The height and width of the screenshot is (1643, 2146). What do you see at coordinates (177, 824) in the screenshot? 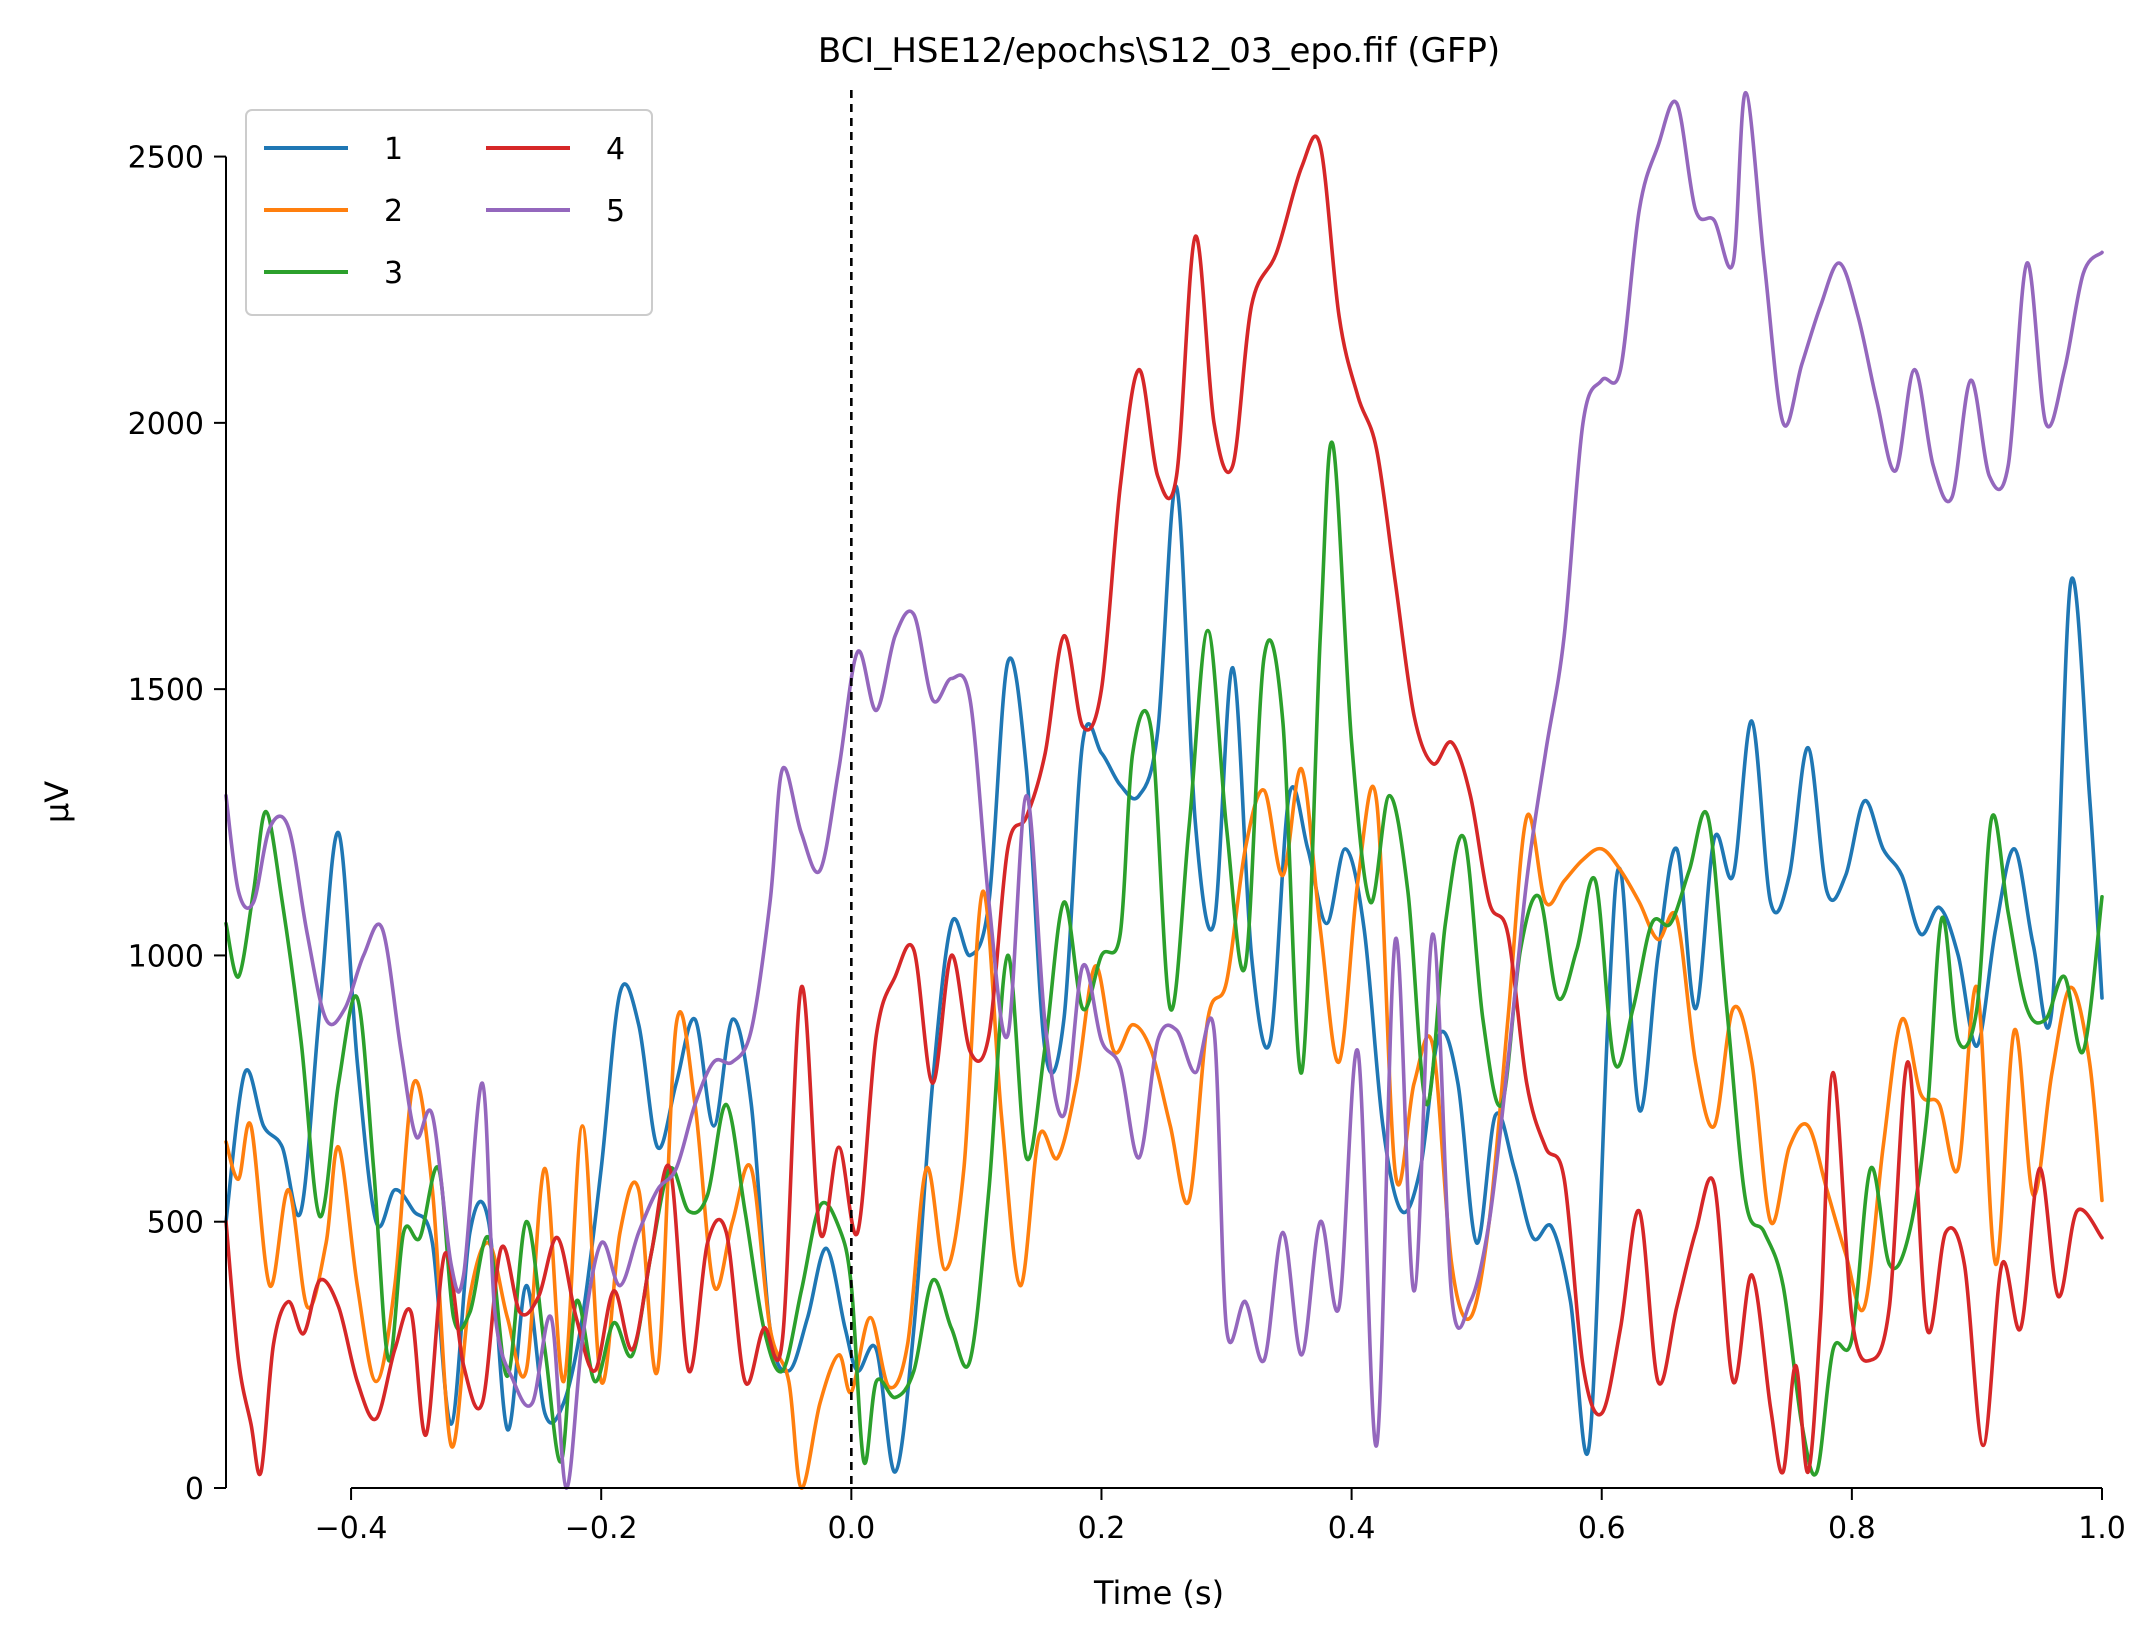
I see `y-axis-ticks: 0 500 1000 1500 2000 2500` at bounding box center [177, 824].